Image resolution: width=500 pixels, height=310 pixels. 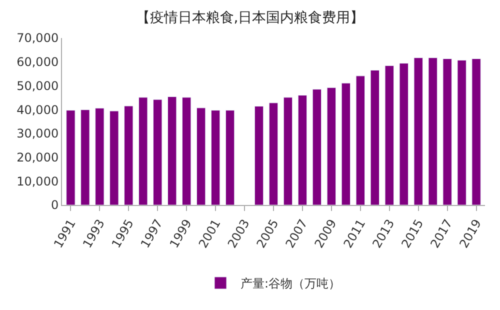 What do you see at coordinates (54, 205) in the screenshot?
I see `y-tick-label: 0` at bounding box center [54, 205].